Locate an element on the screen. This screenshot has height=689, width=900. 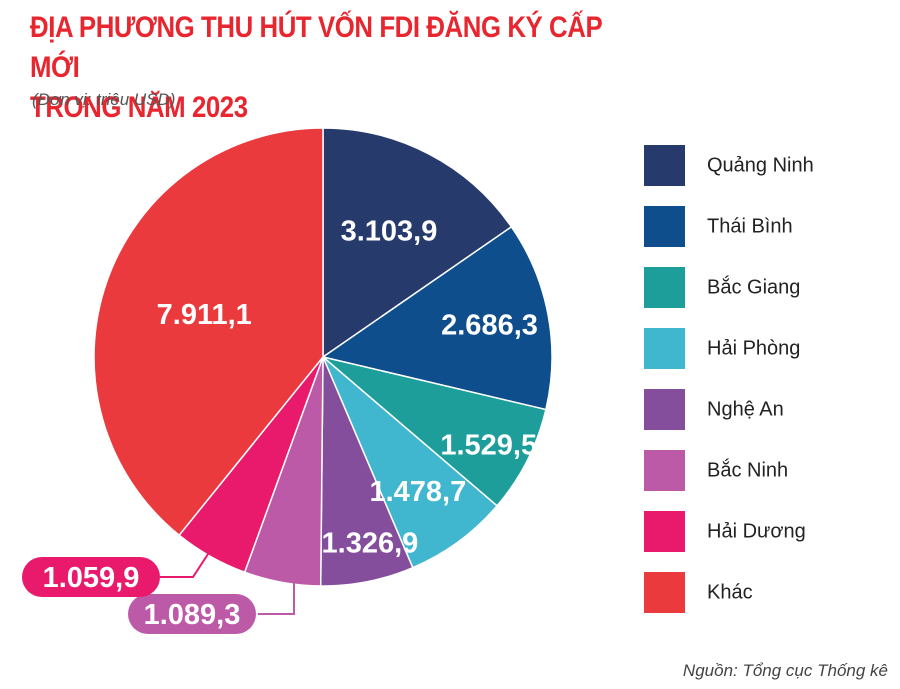
legend-swatch-quang-ninh is located at coordinates (664, 165).